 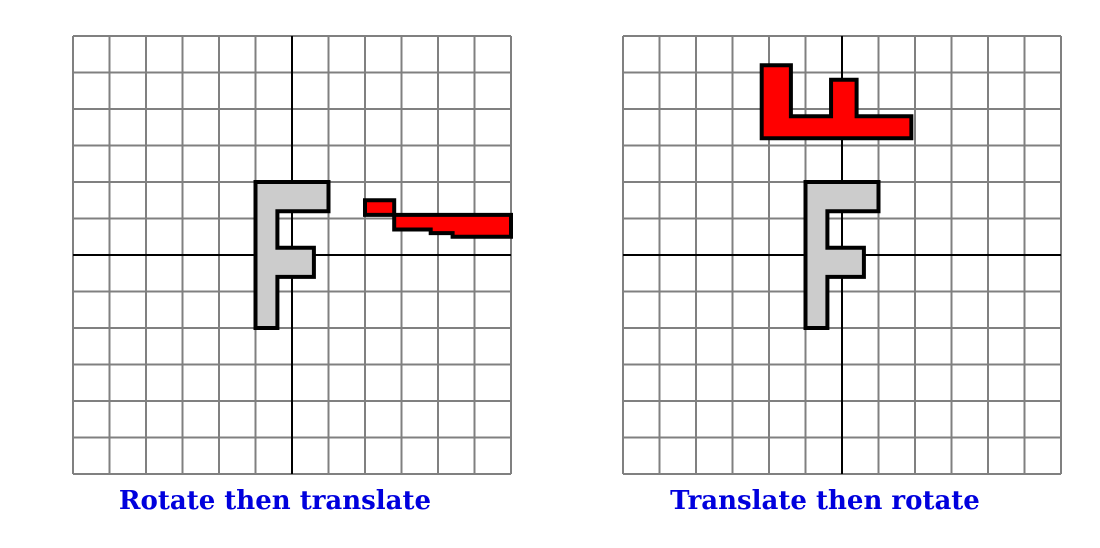 What do you see at coordinates (275, 501) in the screenshot?
I see `panel-caption: Rotate then translate` at bounding box center [275, 501].